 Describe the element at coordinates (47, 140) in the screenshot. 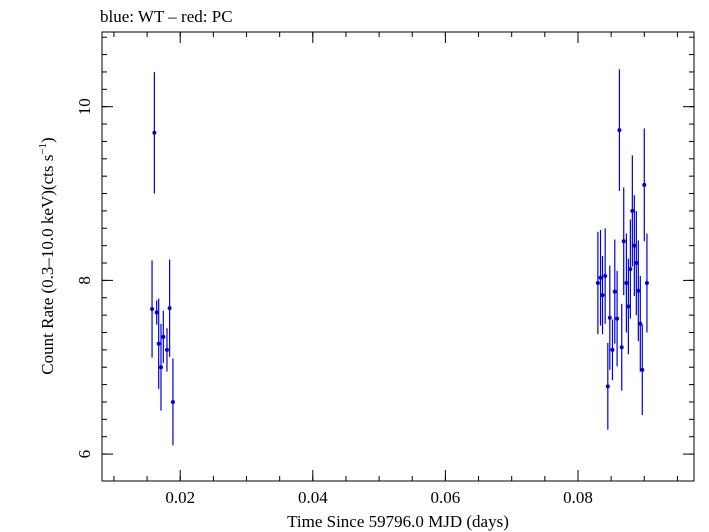

I see `y-axis-label-close: )` at that location.